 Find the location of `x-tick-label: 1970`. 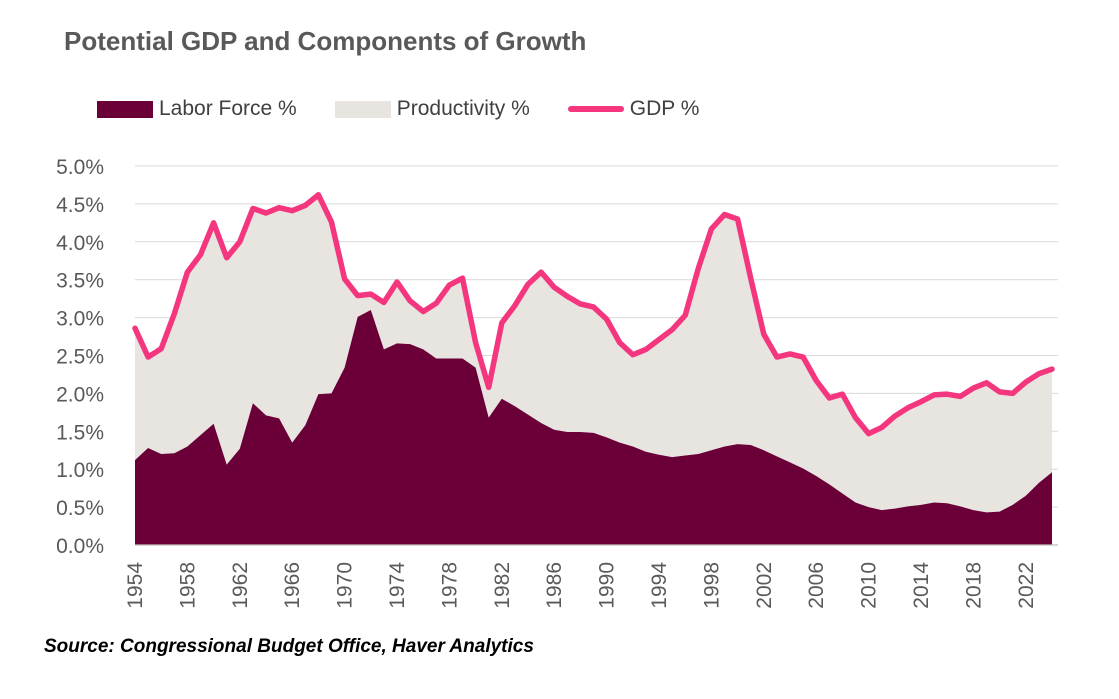

x-tick-label: 1970 is located at coordinates (345, 585).